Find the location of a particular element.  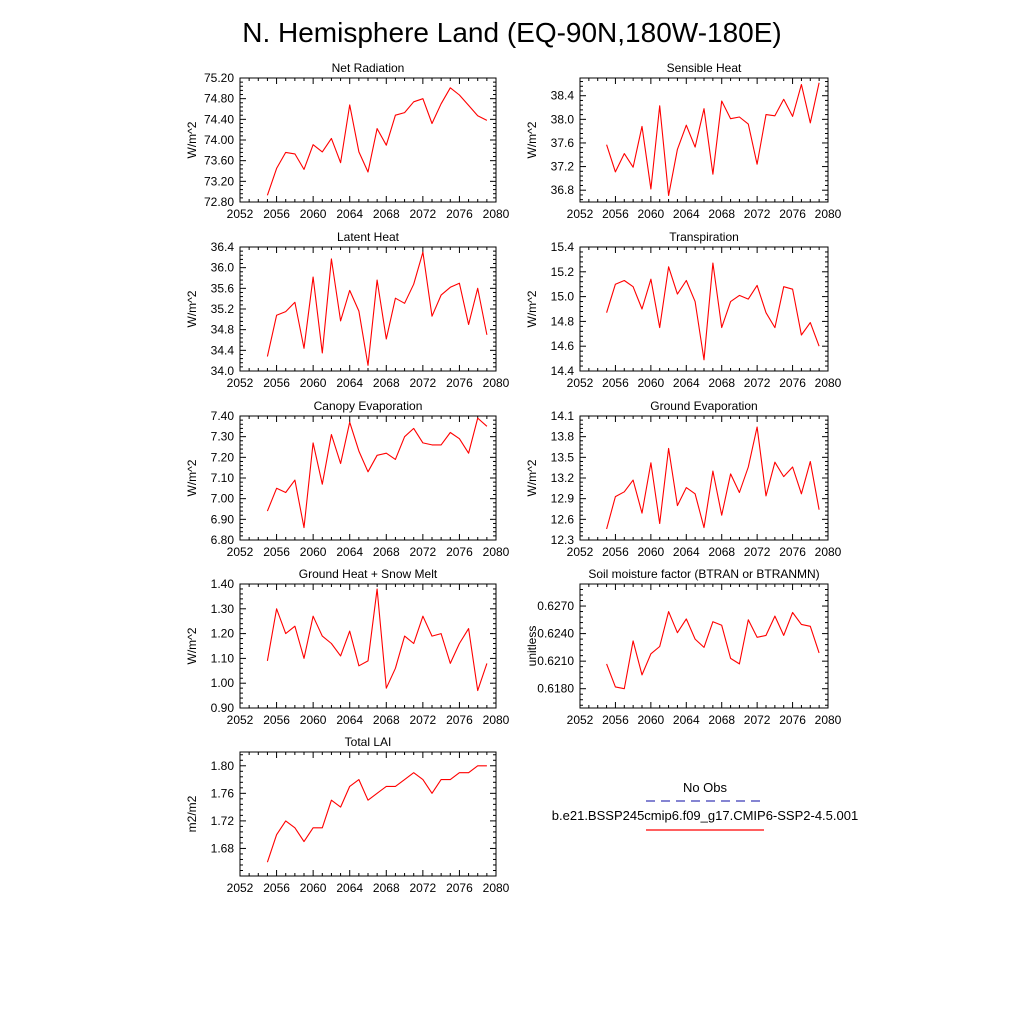

y-tick-label: 1.72 is located at coordinates (223, 821).